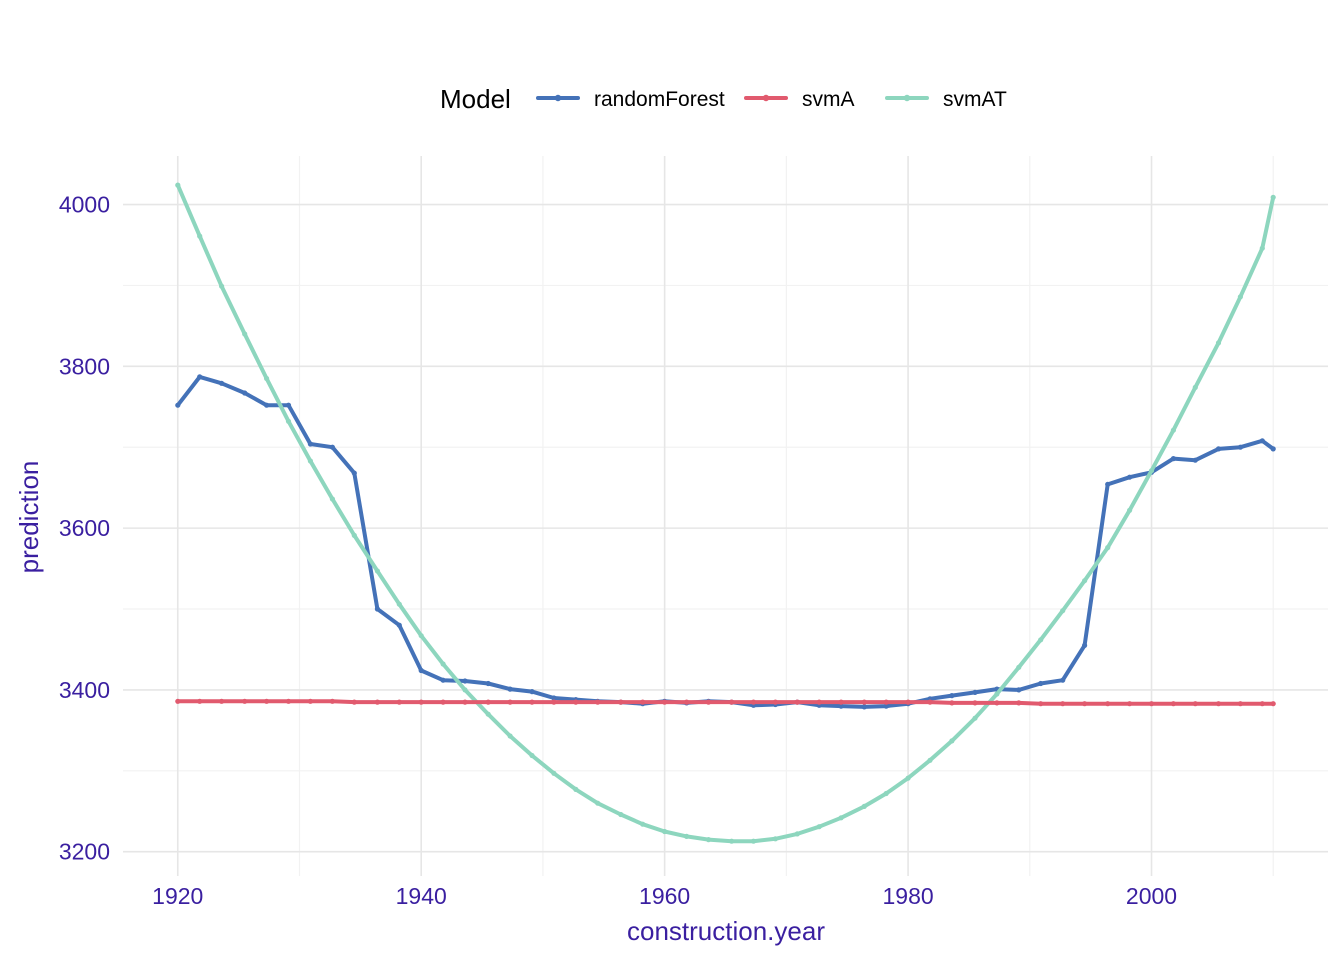 The width and height of the screenshot is (1344, 960). I want to click on x-tick-label: 1920, so click(177, 896).